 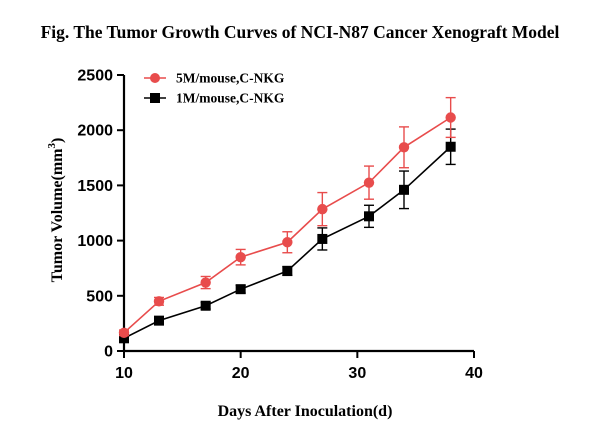 I want to click on x-tick-label: 40, so click(x=474, y=373).